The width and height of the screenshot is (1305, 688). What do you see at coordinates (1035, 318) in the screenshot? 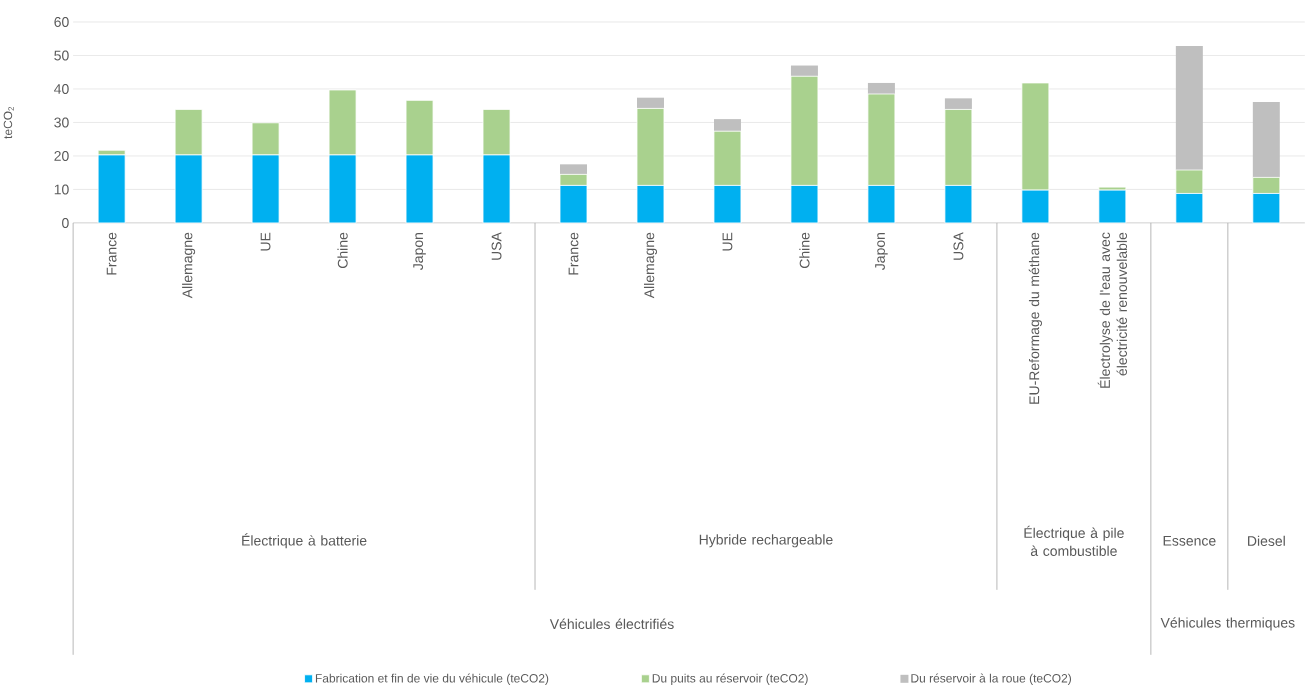
I see `x-tick-label: EU-Reformage du méthane` at bounding box center [1035, 318].